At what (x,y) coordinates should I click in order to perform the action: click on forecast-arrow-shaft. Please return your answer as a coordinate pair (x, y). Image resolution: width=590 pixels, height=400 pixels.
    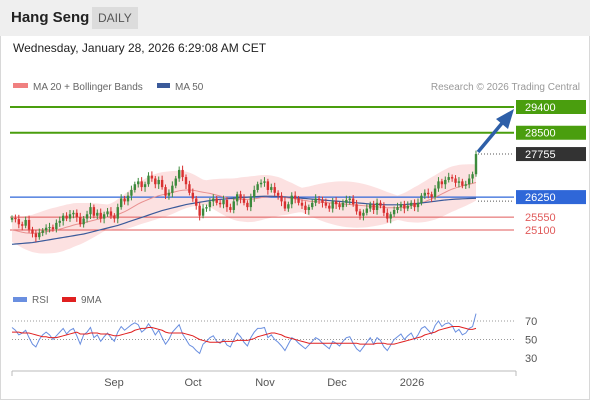
    Looking at the image, I should click on (490, 137).